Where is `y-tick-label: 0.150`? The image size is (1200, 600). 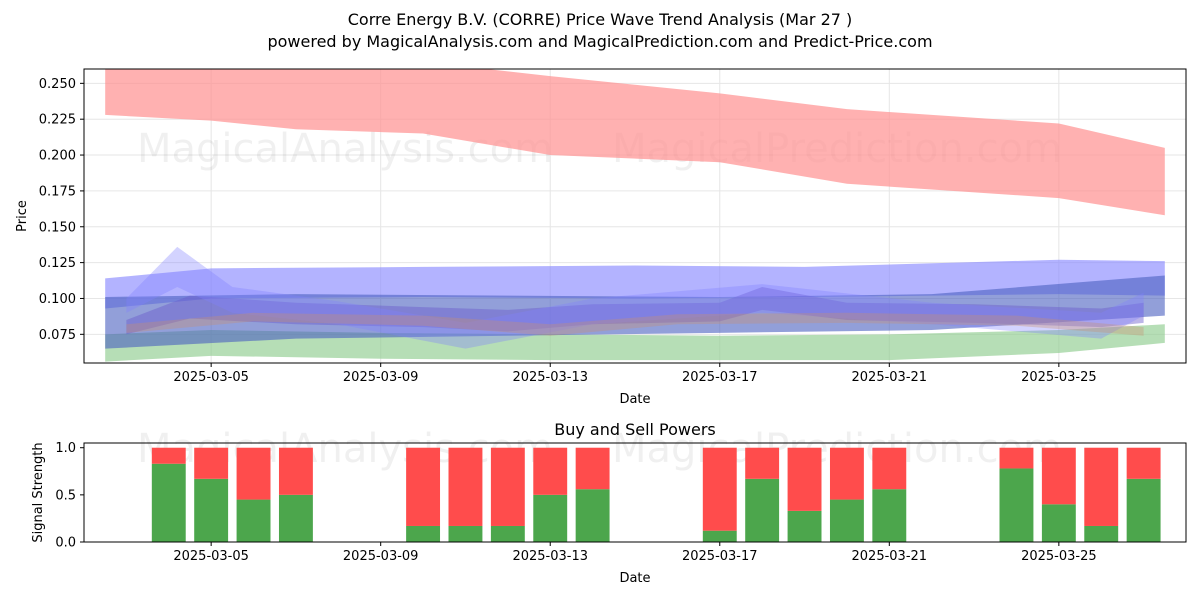 y-tick-label: 0.150 is located at coordinates (57, 227).